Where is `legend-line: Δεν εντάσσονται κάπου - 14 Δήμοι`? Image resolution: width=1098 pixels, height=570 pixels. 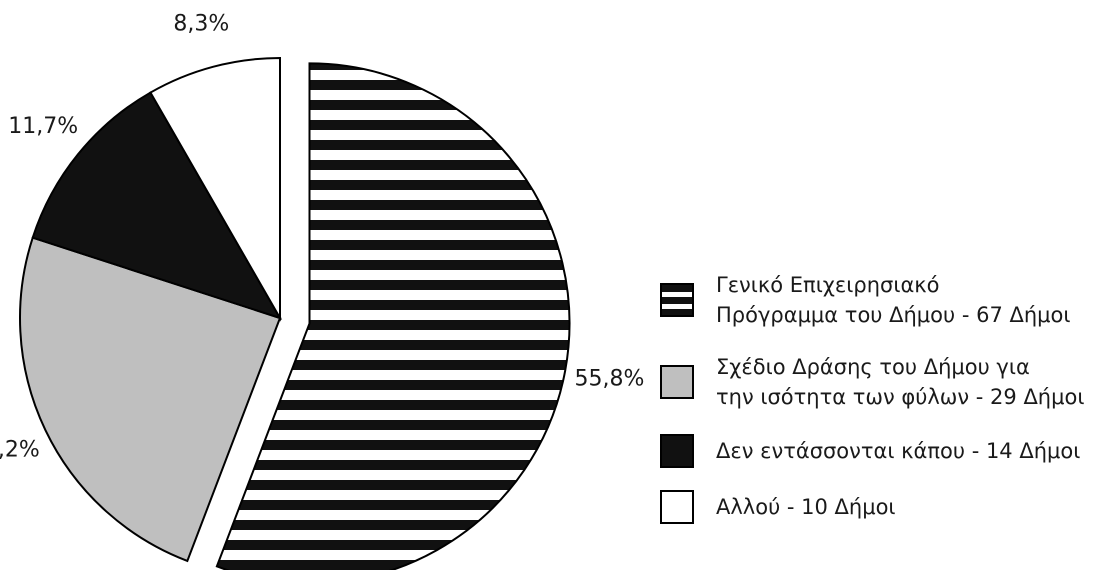
legend-line: Δεν εντάσσονται κάπου - 14 Δήμοι is located at coordinates (898, 451).